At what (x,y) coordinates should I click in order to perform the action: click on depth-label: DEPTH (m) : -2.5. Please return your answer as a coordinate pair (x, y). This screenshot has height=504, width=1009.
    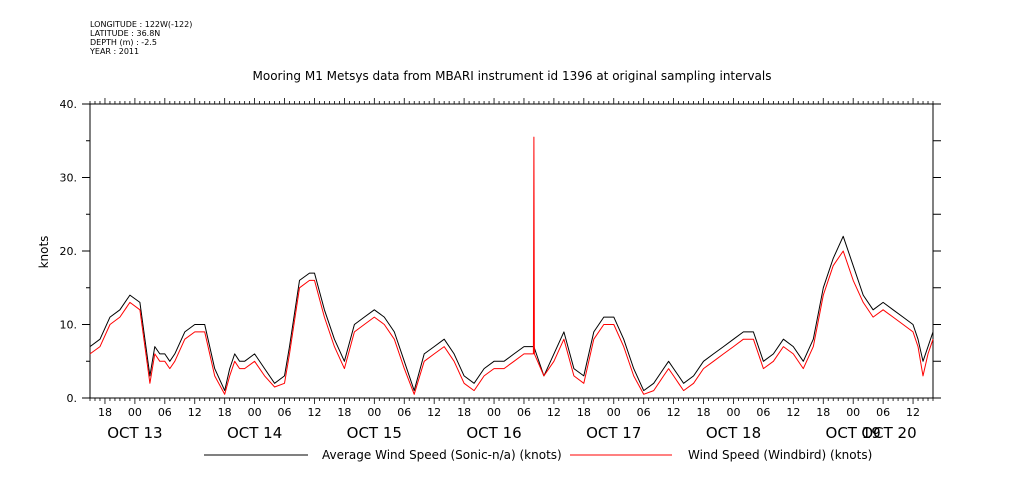
    Looking at the image, I should click on (123, 42).